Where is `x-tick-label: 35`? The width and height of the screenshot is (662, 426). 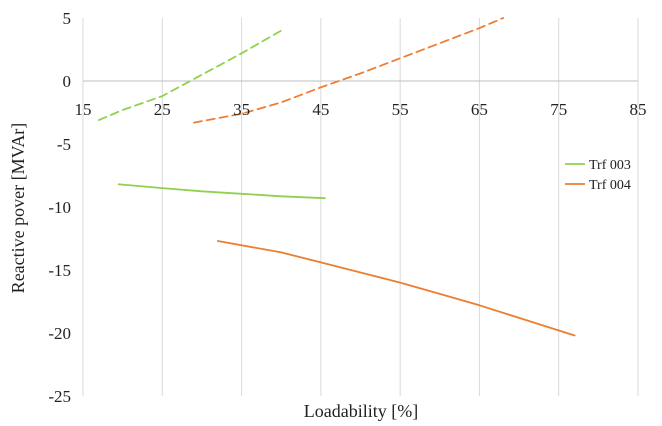
x-tick-label: 35 is located at coordinates (241, 109).